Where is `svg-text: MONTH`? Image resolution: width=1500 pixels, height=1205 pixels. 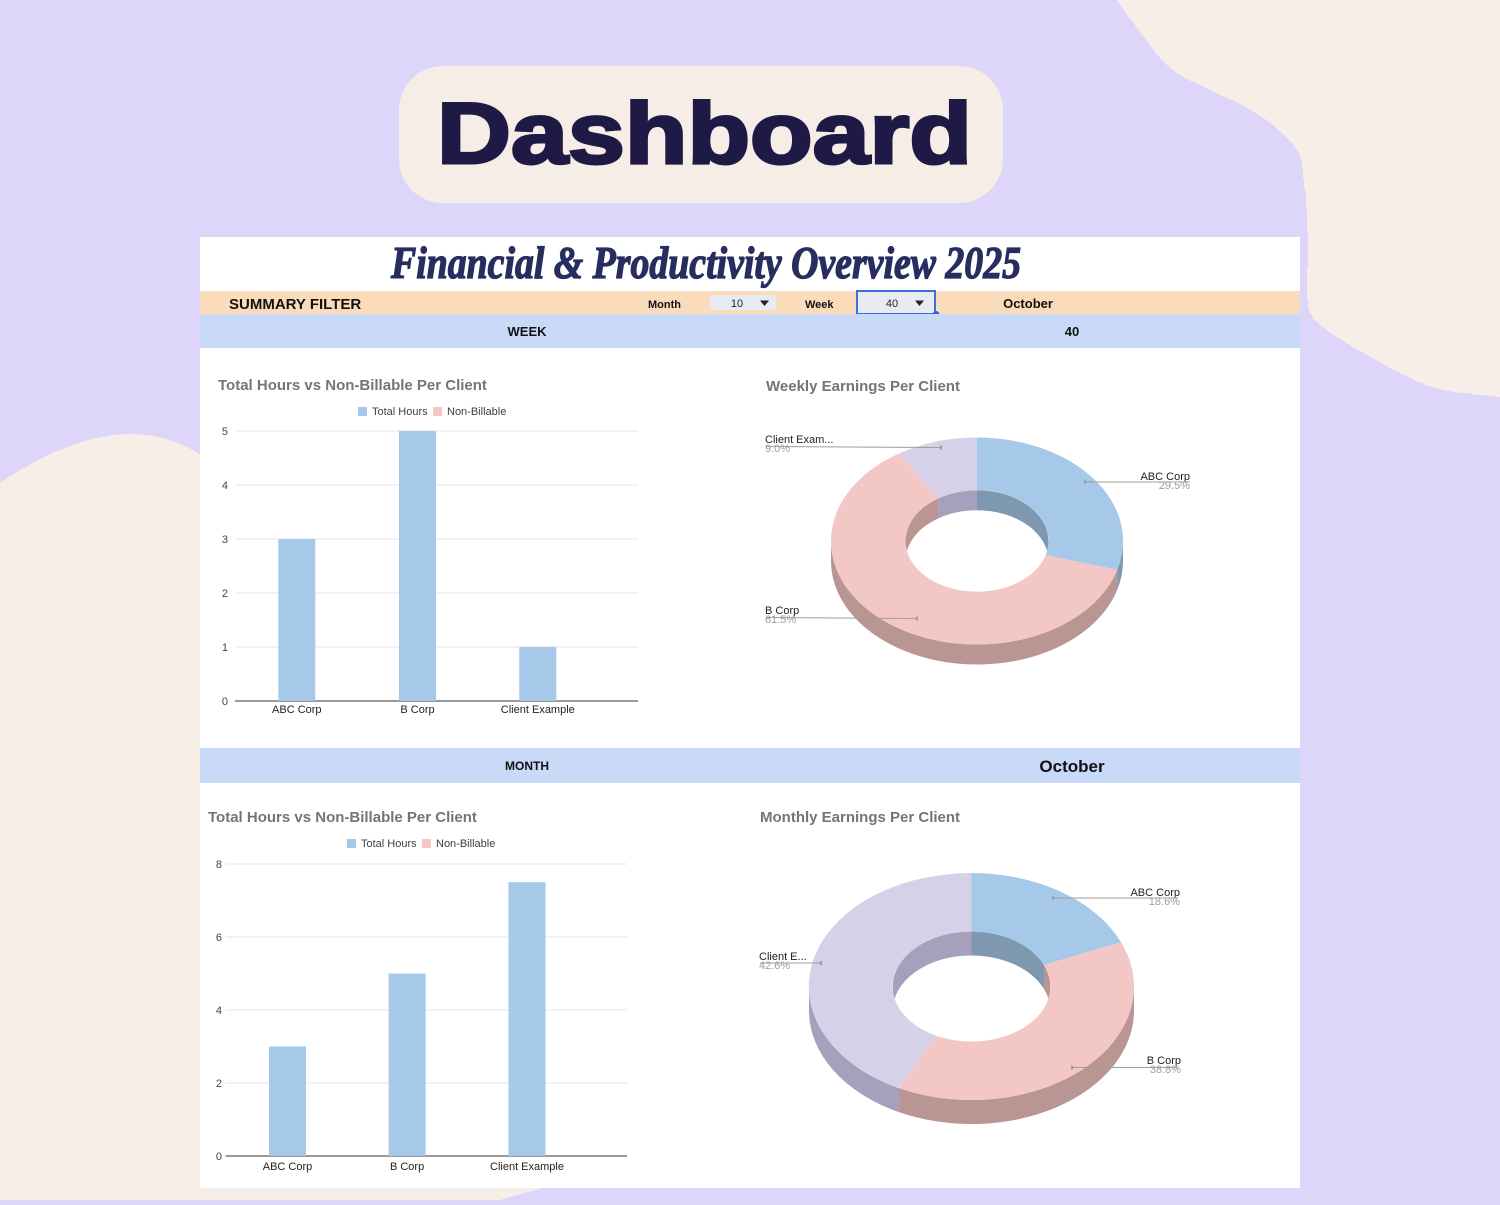
svg-text: MONTH is located at coordinates (527, 766).